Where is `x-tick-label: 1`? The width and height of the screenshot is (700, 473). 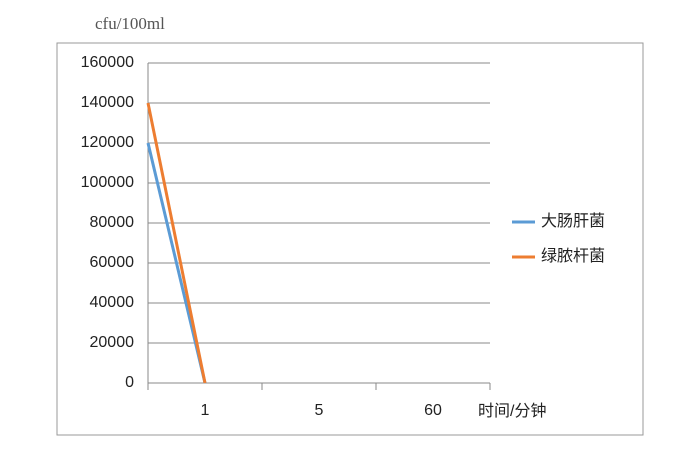 x-tick-label: 1 is located at coordinates (205, 410).